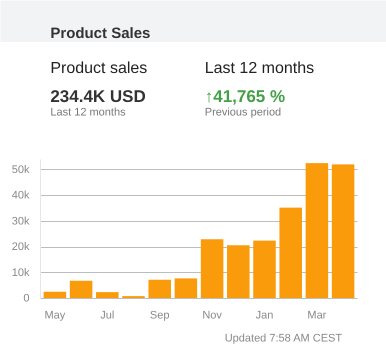 The height and width of the screenshot is (349, 386). Describe the element at coordinates (107, 316) in the screenshot. I see `x-tick-label: Jul` at that location.